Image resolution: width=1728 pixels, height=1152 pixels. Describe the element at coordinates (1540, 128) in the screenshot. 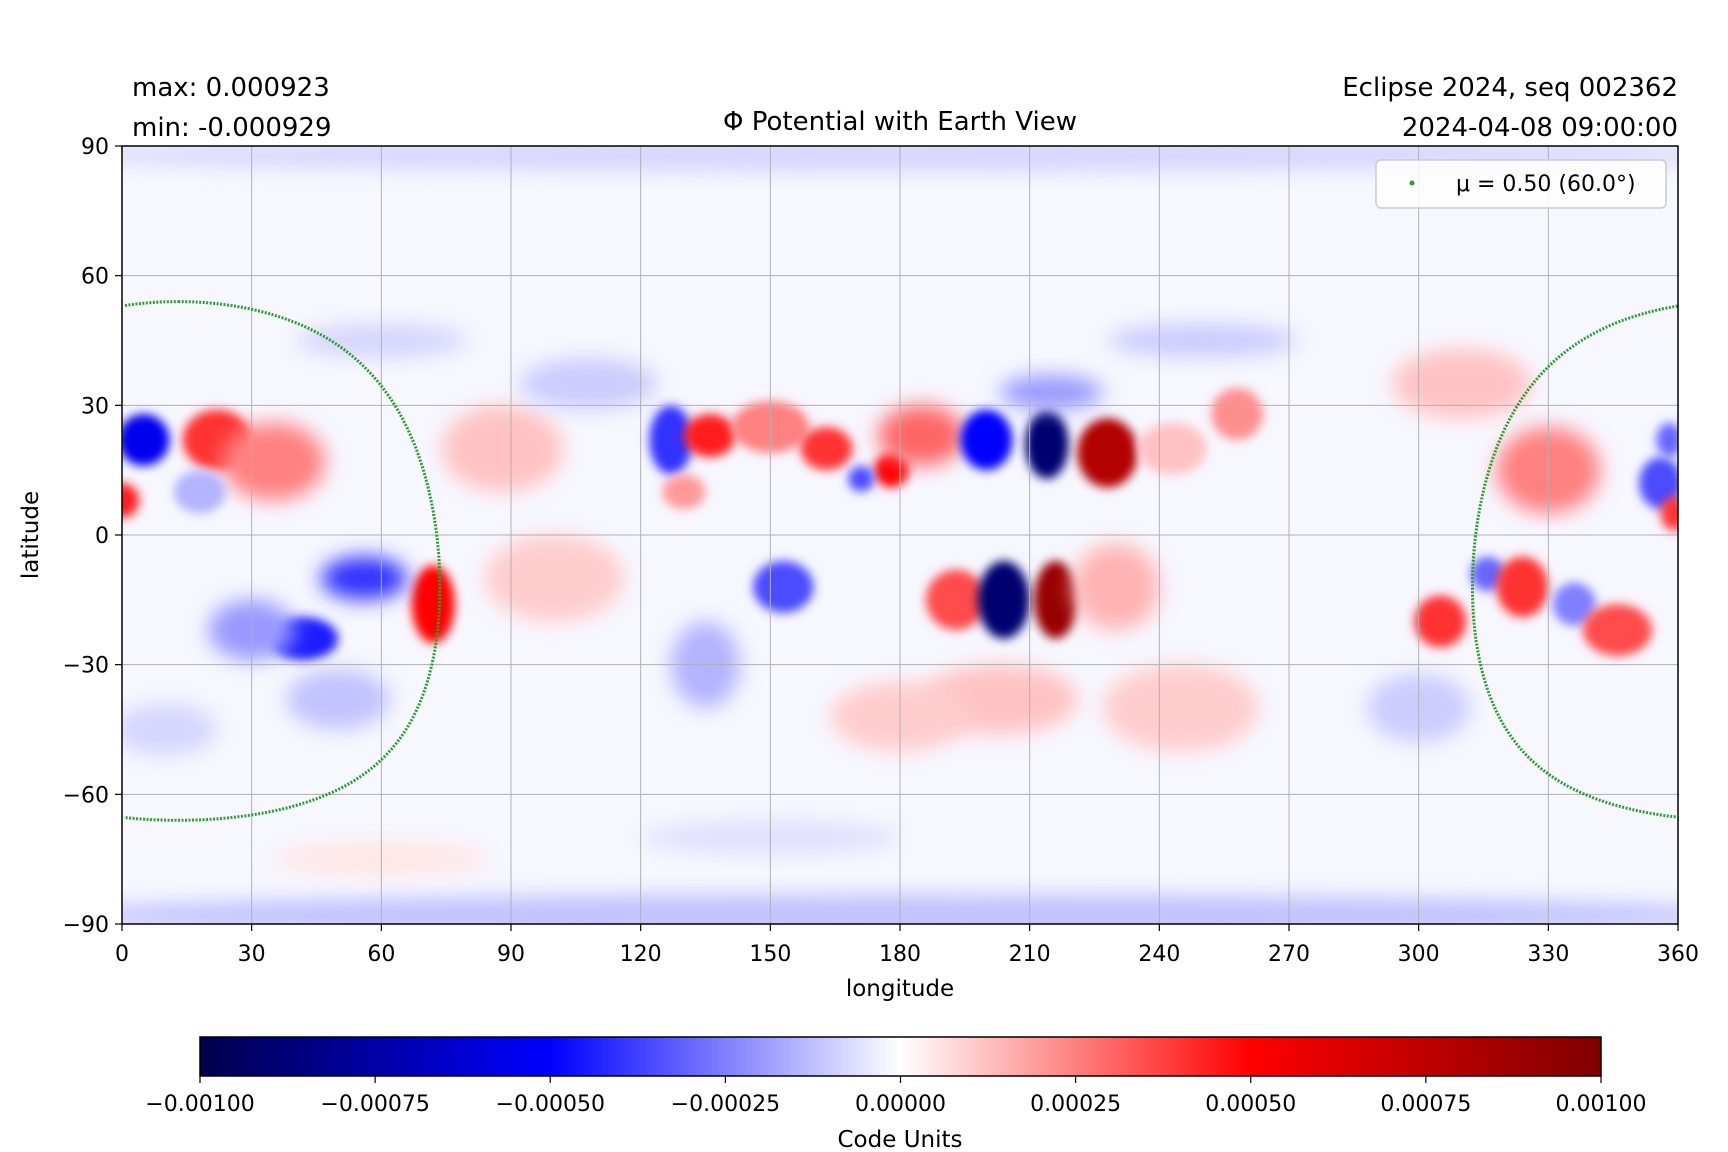

I see `datetime-label: 2024-04-08 09:00:00` at that location.